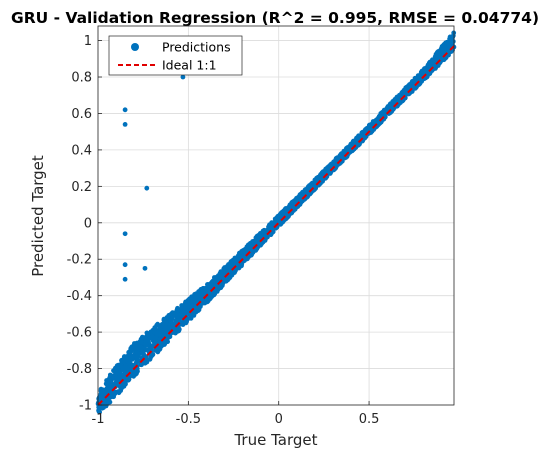 The height and width of the screenshot is (455, 550). I want to click on x-axis-label: True Target, so click(275, 440).